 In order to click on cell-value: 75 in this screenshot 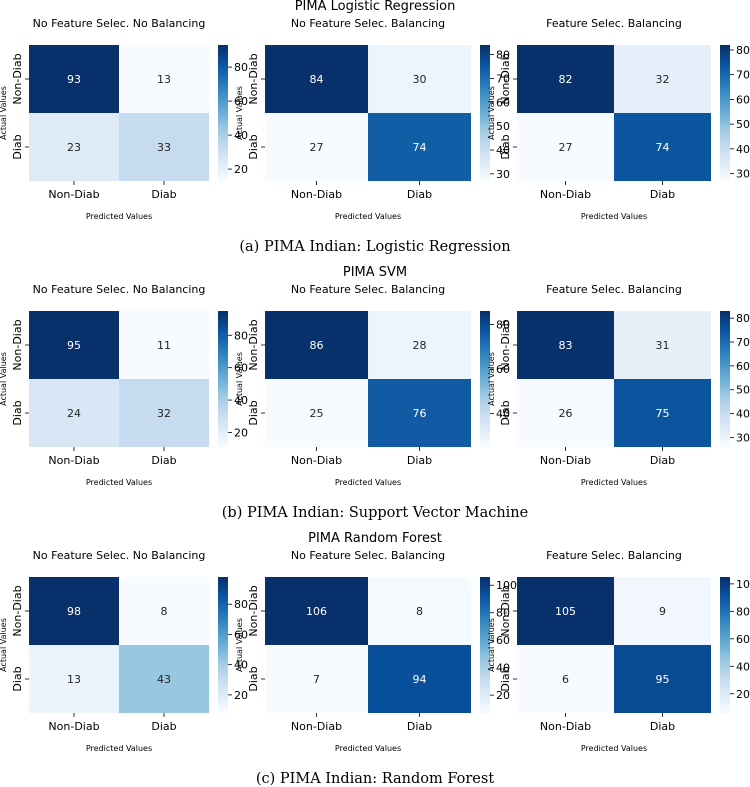, I will do `click(663, 413)`.